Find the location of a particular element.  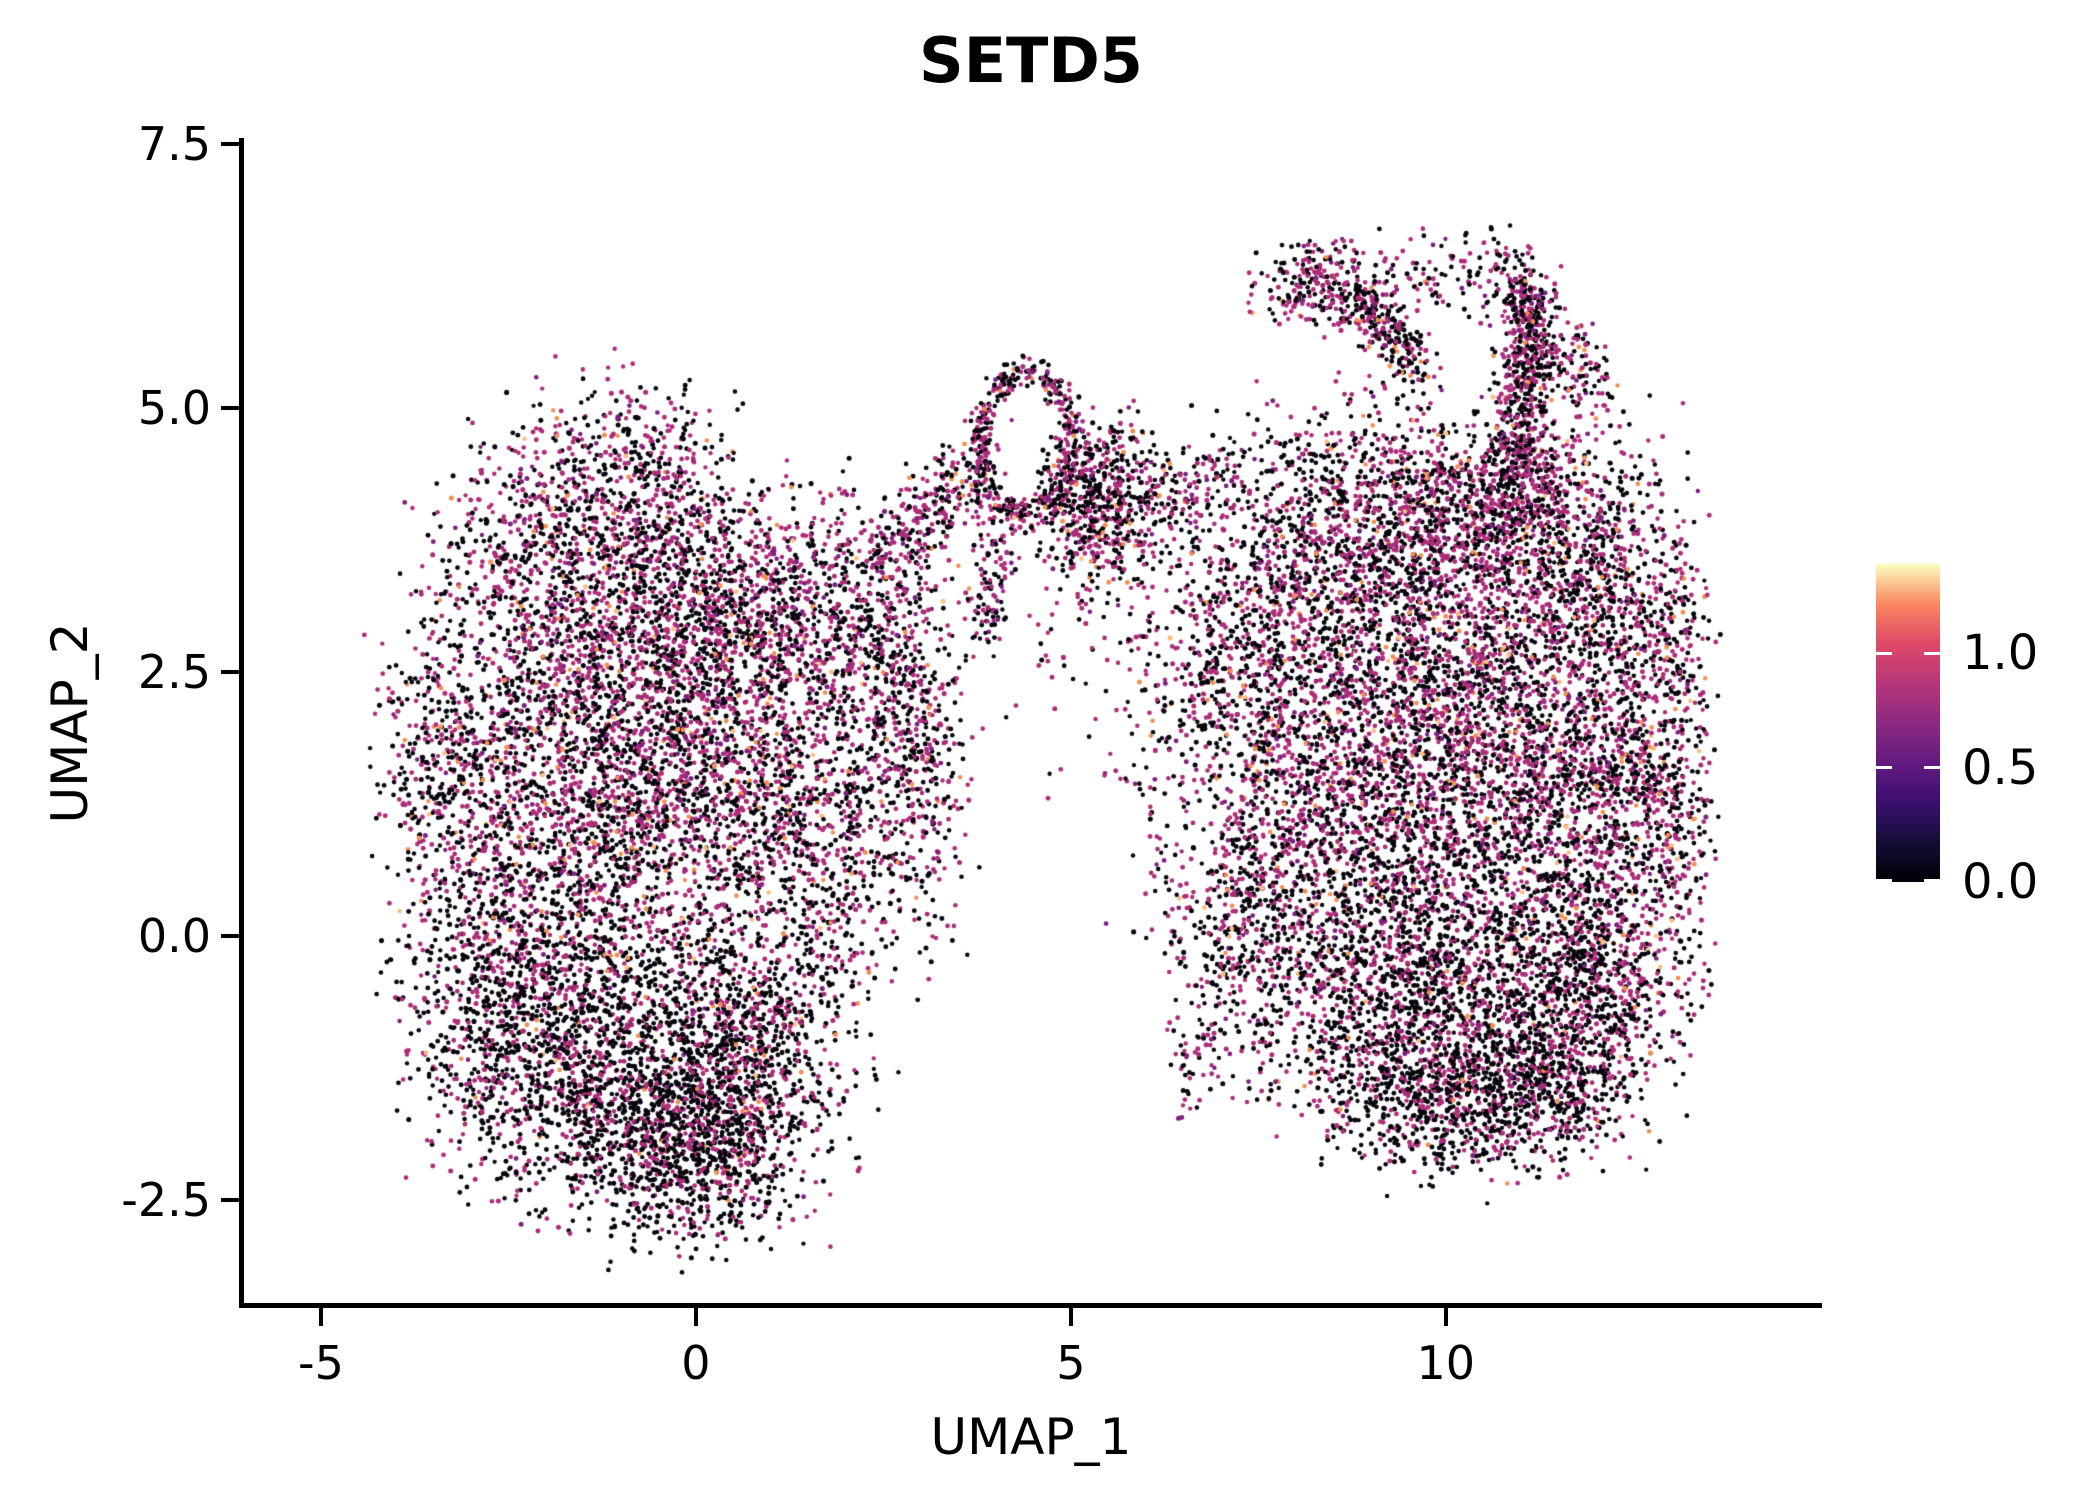

colorbar-tick-label: 0.5 is located at coordinates (2000, 767).